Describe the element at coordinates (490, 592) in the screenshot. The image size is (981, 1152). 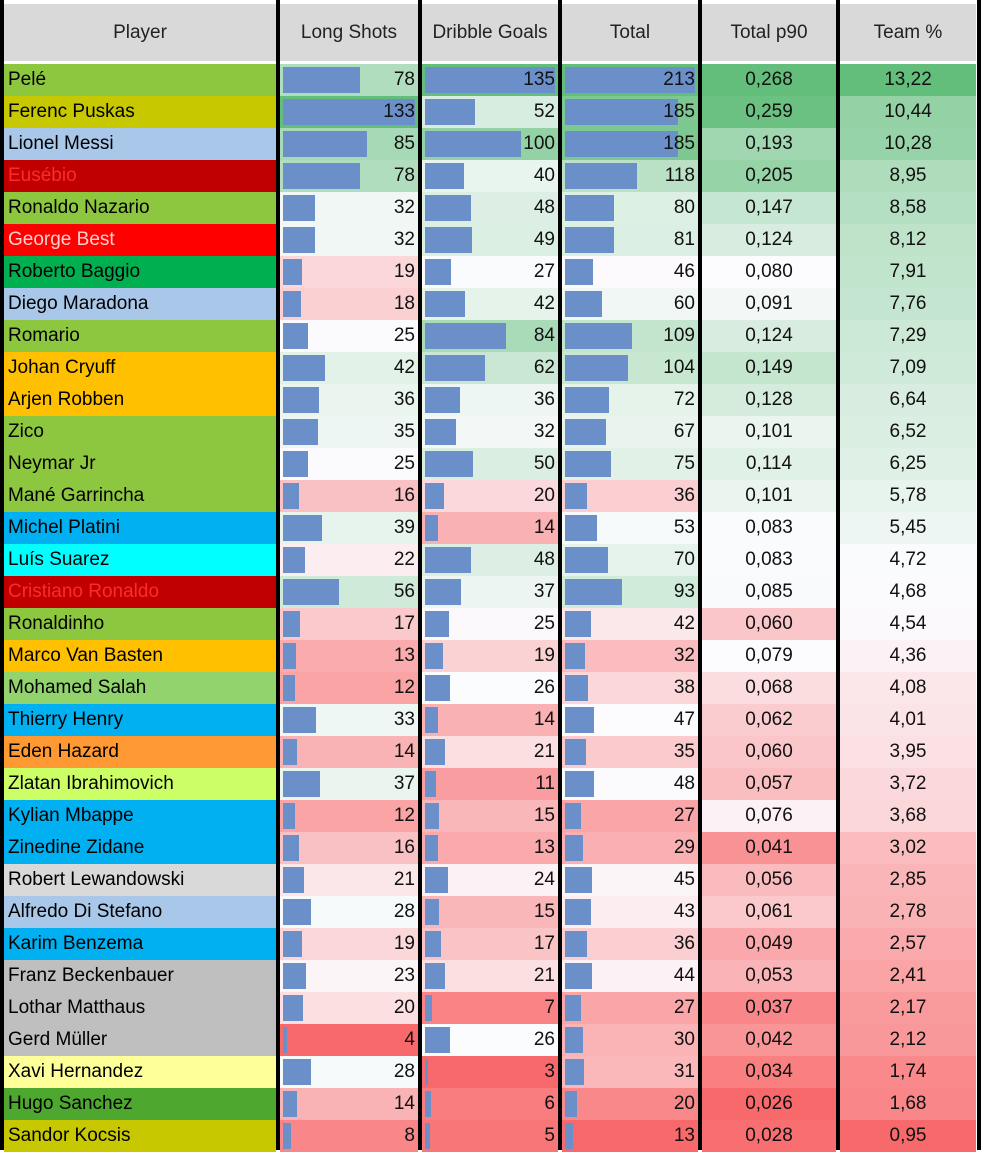
I see `dribble-goals-cell: 37` at that location.